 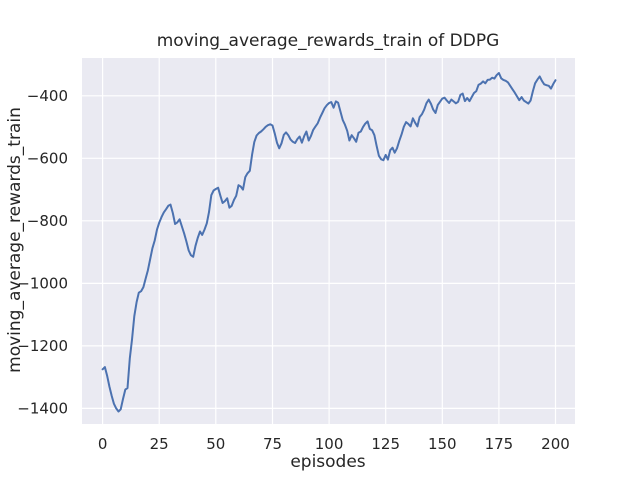 What do you see at coordinates (103, 444) in the screenshot?
I see `x-tick-label-0: 0` at bounding box center [103, 444].